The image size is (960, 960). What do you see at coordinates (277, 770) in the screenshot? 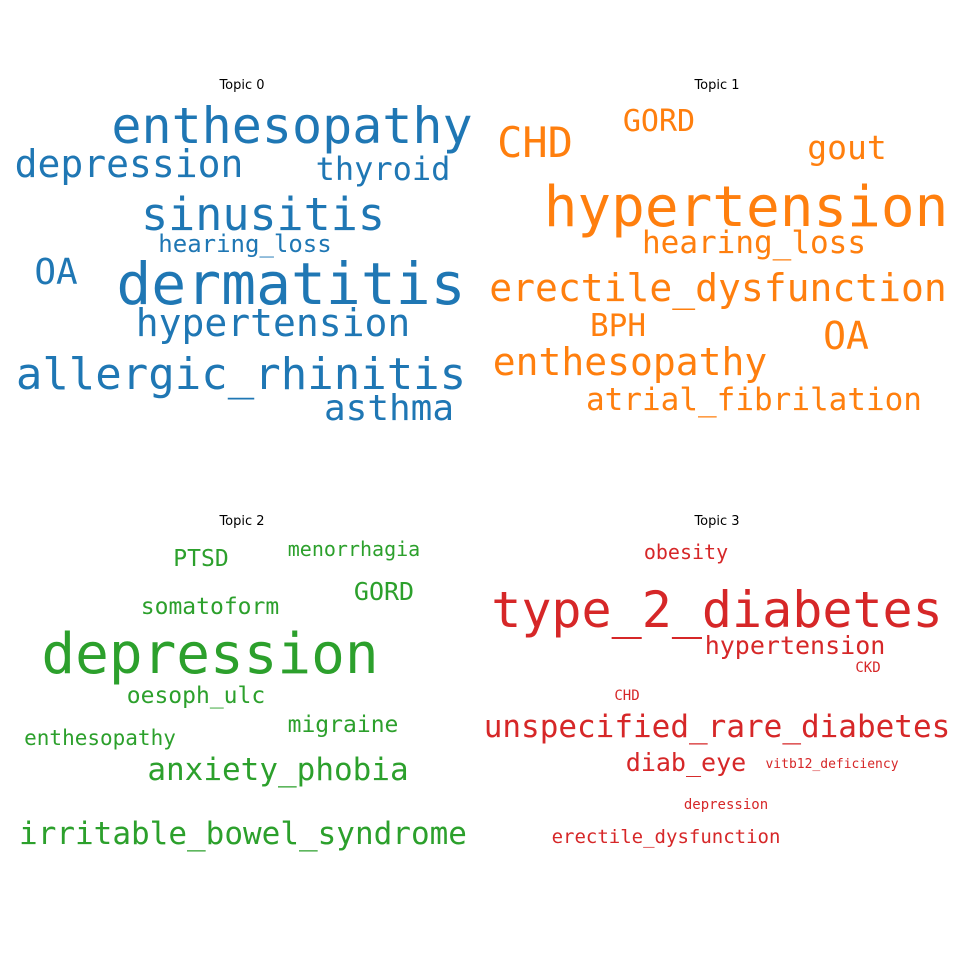
I see `word-anxiety-phobia: anxiety_phobia` at bounding box center [277, 770].